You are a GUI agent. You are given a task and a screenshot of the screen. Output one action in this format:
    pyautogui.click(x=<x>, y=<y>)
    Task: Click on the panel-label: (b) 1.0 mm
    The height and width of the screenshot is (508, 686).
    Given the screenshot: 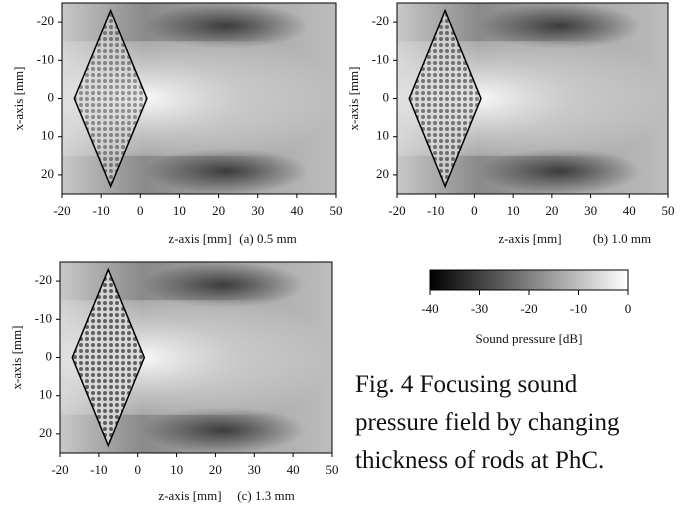 What is the action you would take?
    pyautogui.click(x=622, y=238)
    